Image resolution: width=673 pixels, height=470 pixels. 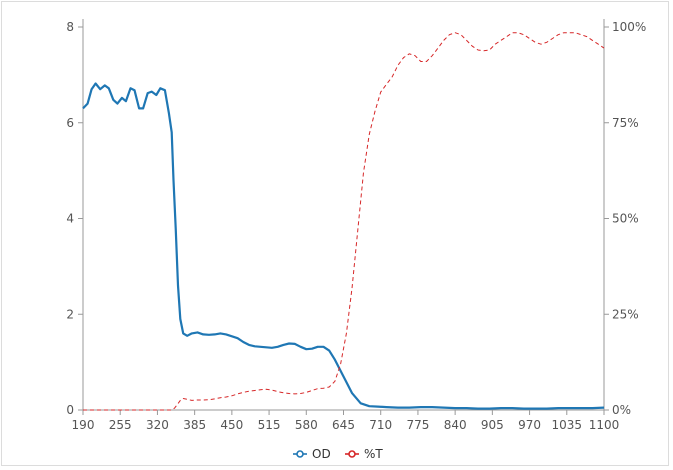 What do you see at coordinates (567, 425) in the screenshot?
I see `x-tick-label: 1035` at bounding box center [567, 425].